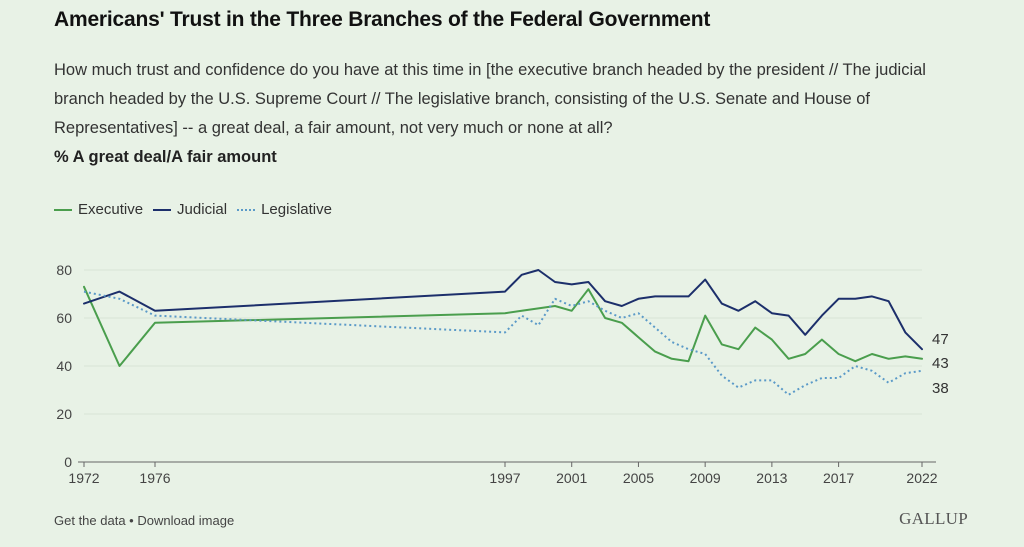 Image resolution: width=1024 pixels, height=547 pixels. I want to click on x-tick-label: 1976, so click(154, 478).